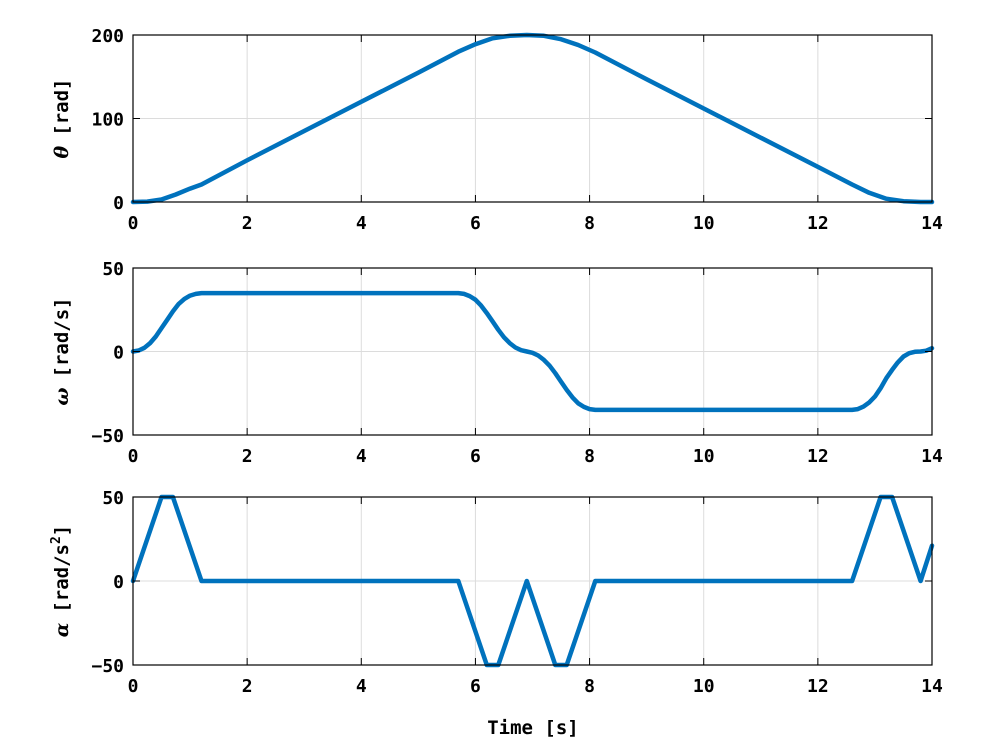  I want to click on theta-y-symbol: θ, so click(62, 151).